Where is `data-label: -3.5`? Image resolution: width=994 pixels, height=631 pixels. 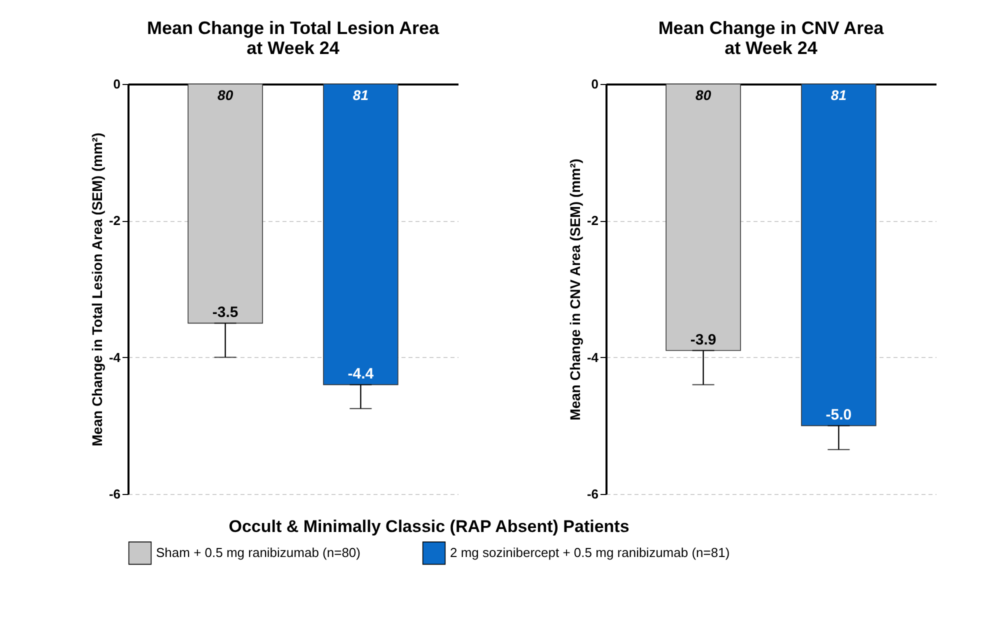 data-label: -3.5 is located at coordinates (225, 313).